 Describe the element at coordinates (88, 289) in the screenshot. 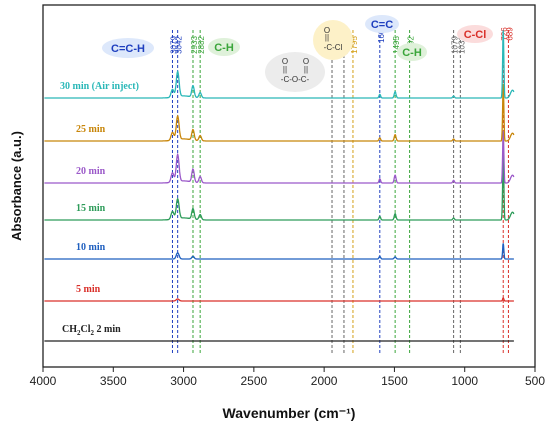

I see `series-label: 5 min` at that location.